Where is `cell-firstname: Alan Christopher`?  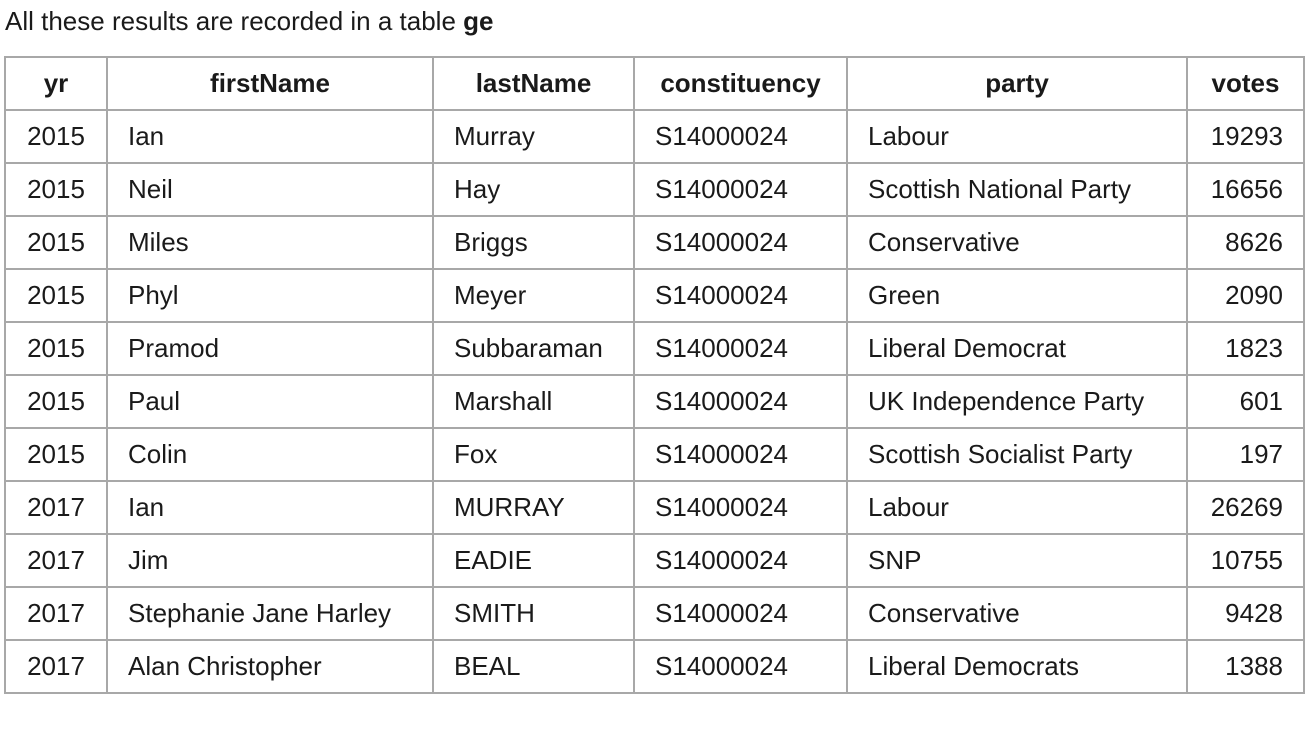 cell-firstname: Alan Christopher is located at coordinates (270, 666).